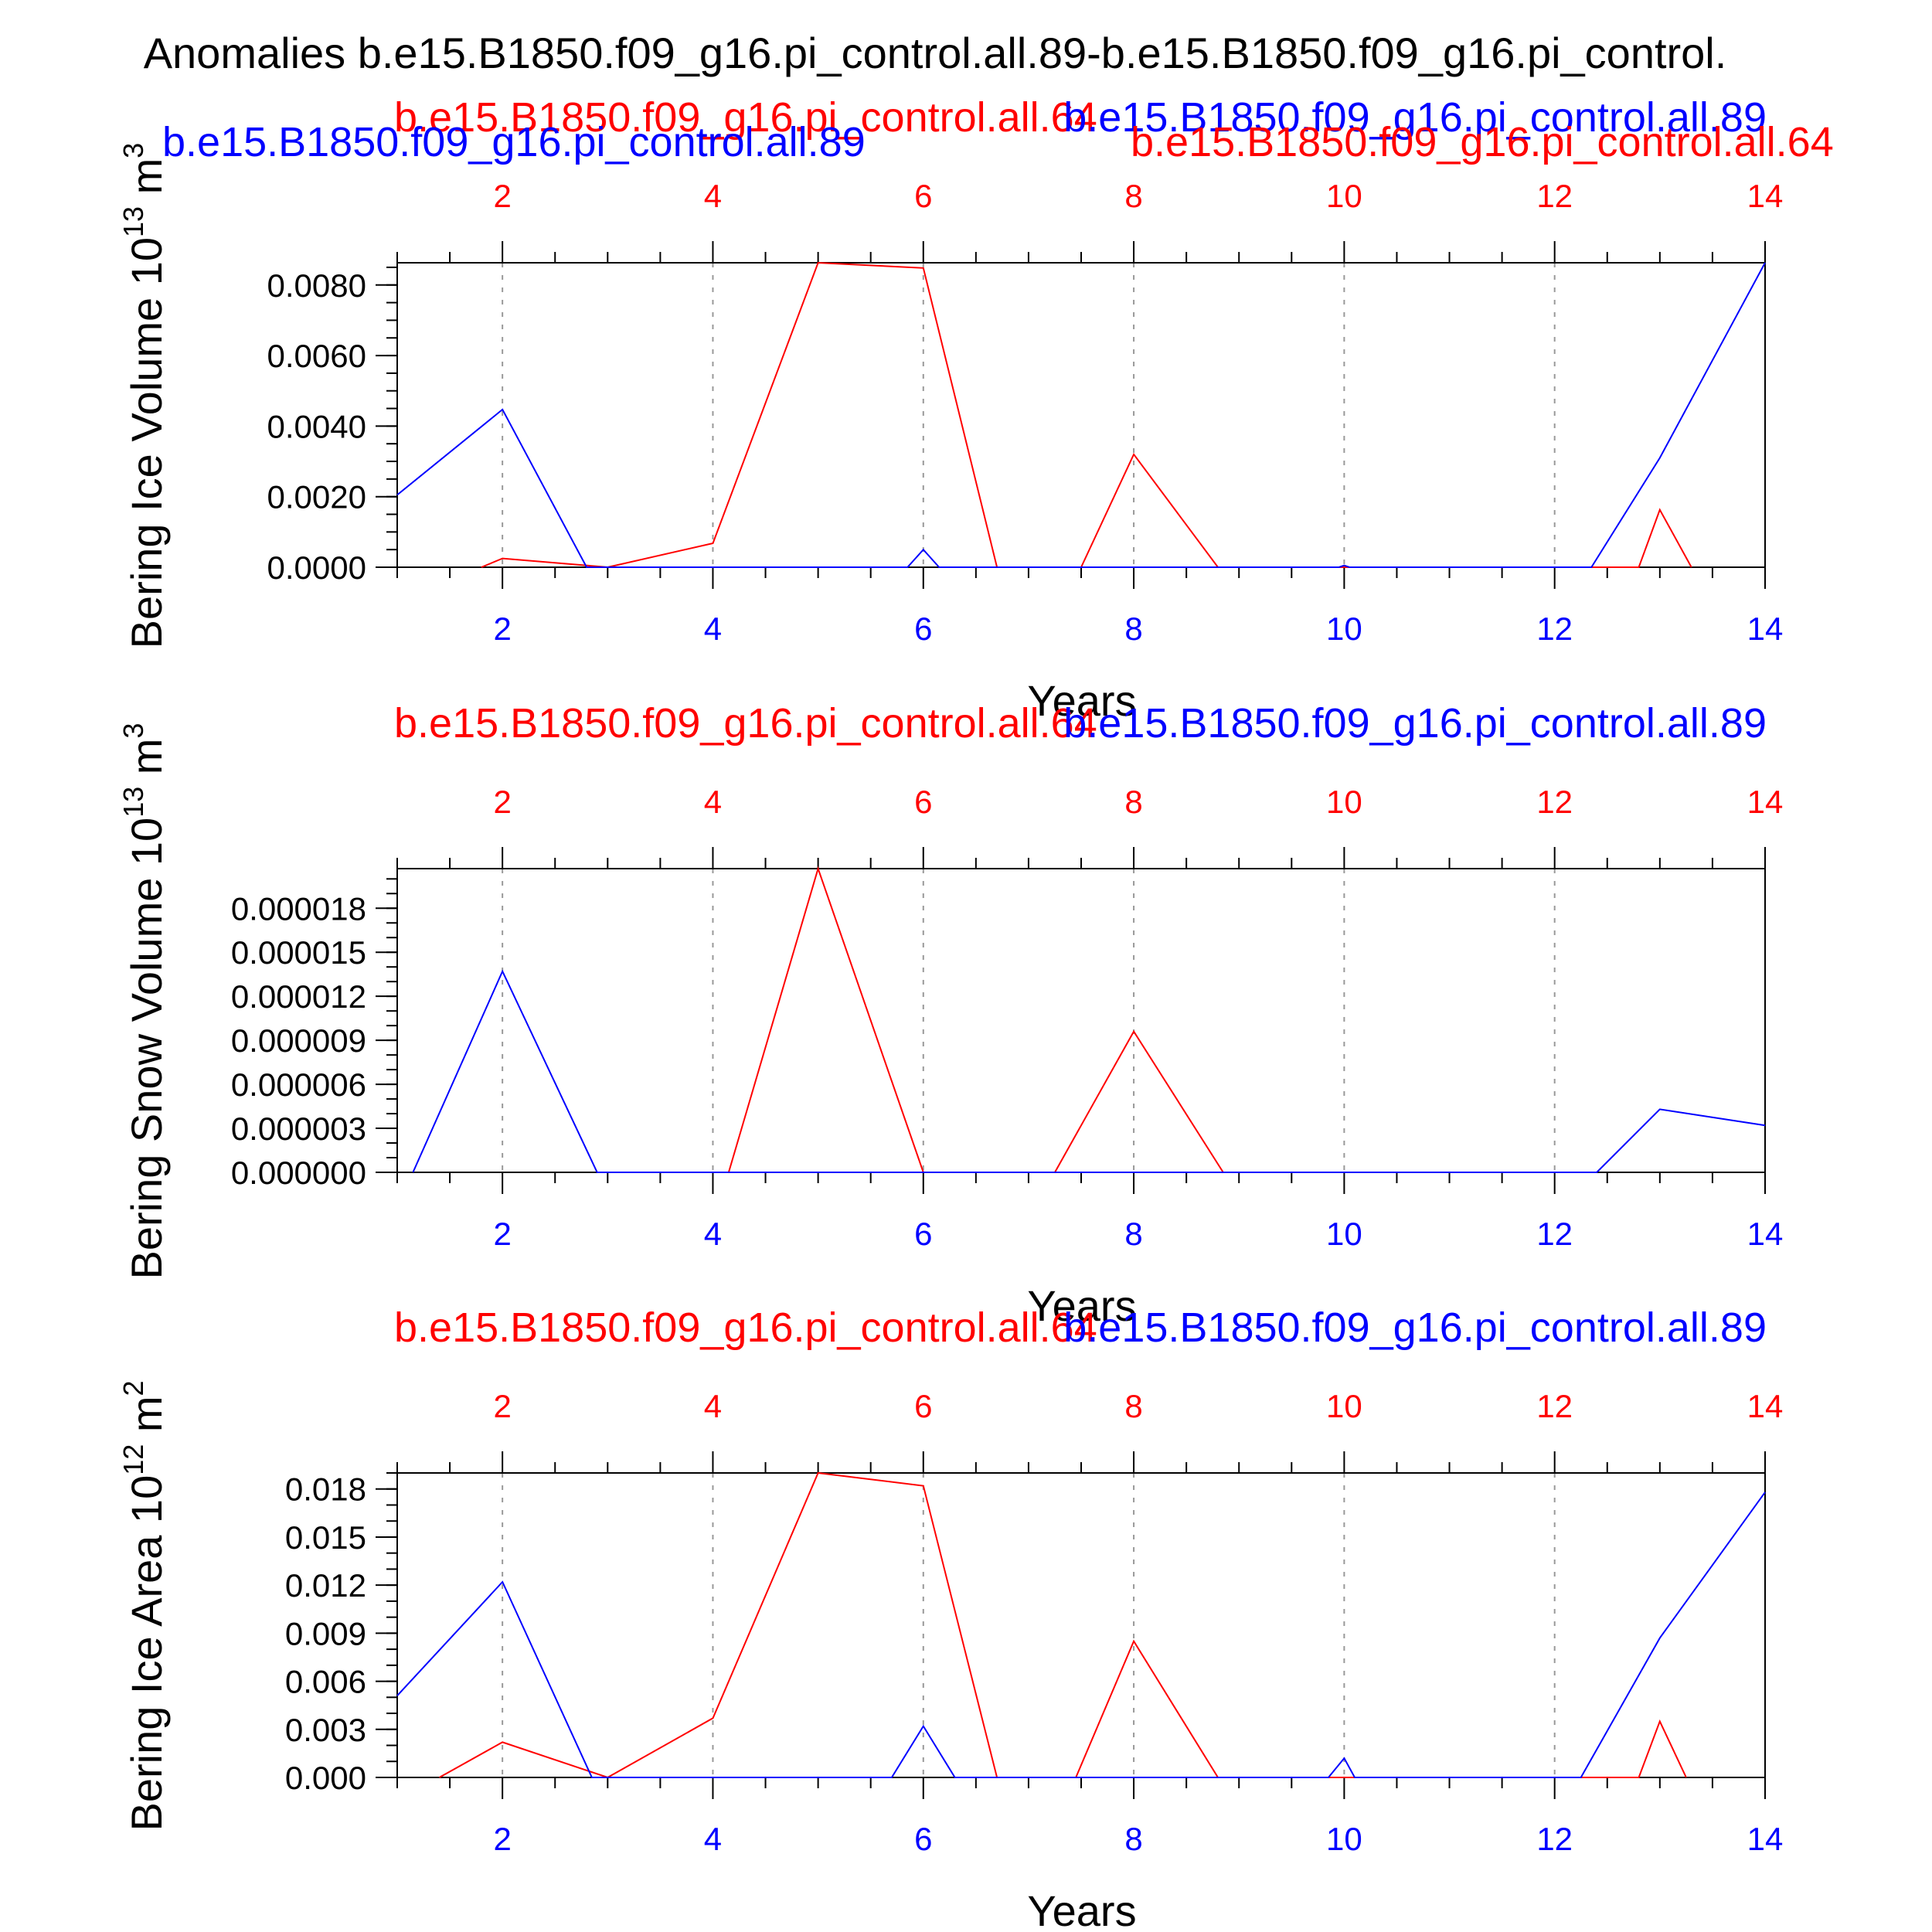 The width and height of the screenshot is (1932, 1932). What do you see at coordinates (146, 1049) in the screenshot?
I see `y-axis-label-part: Bering Snow Volume 10` at bounding box center [146, 1049].